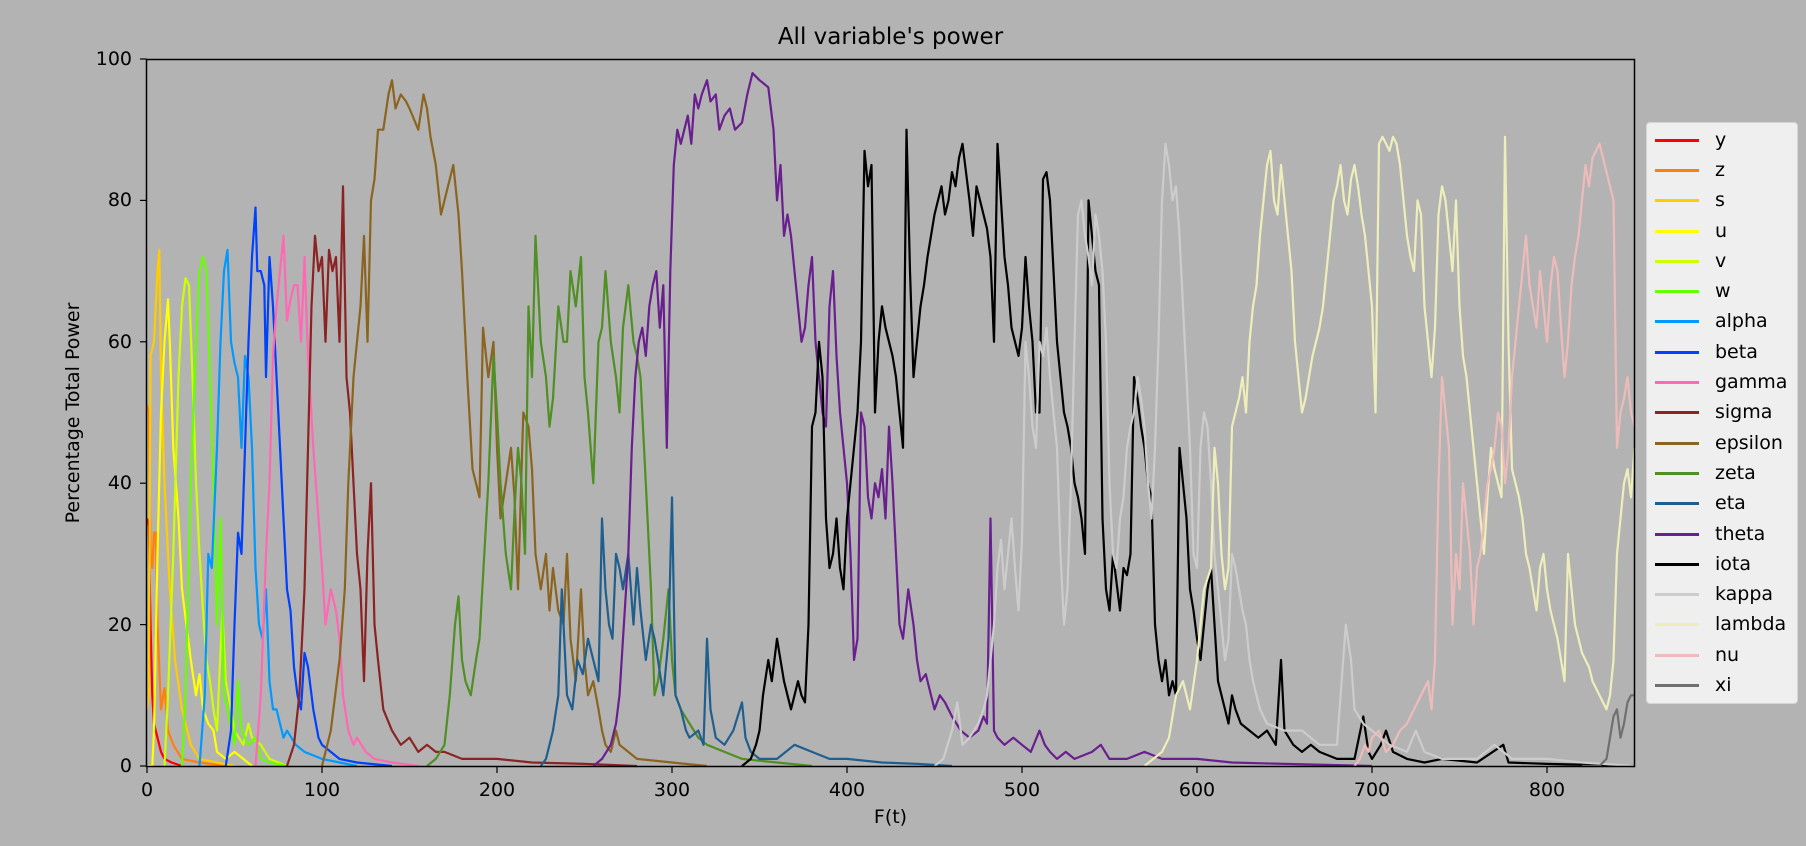 This screenshot has height=846, width=1806. What do you see at coordinates (1741, 321) in the screenshot?
I see `legend-label: alpha` at bounding box center [1741, 321].